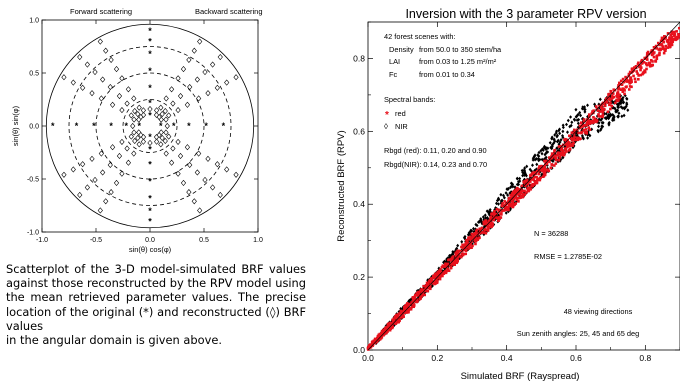 The height and width of the screenshot is (381, 680). What do you see at coordinates (150, 126) in the screenshot?
I see `polar-circle` at bounding box center [150, 126].